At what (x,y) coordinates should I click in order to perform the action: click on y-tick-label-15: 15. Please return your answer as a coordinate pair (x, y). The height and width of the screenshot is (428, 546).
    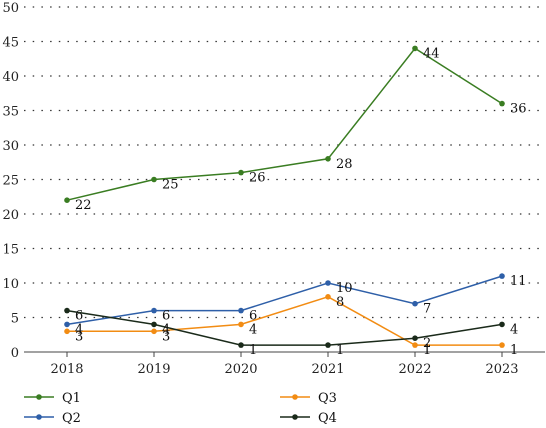
    Looking at the image, I should click on (10, 250).